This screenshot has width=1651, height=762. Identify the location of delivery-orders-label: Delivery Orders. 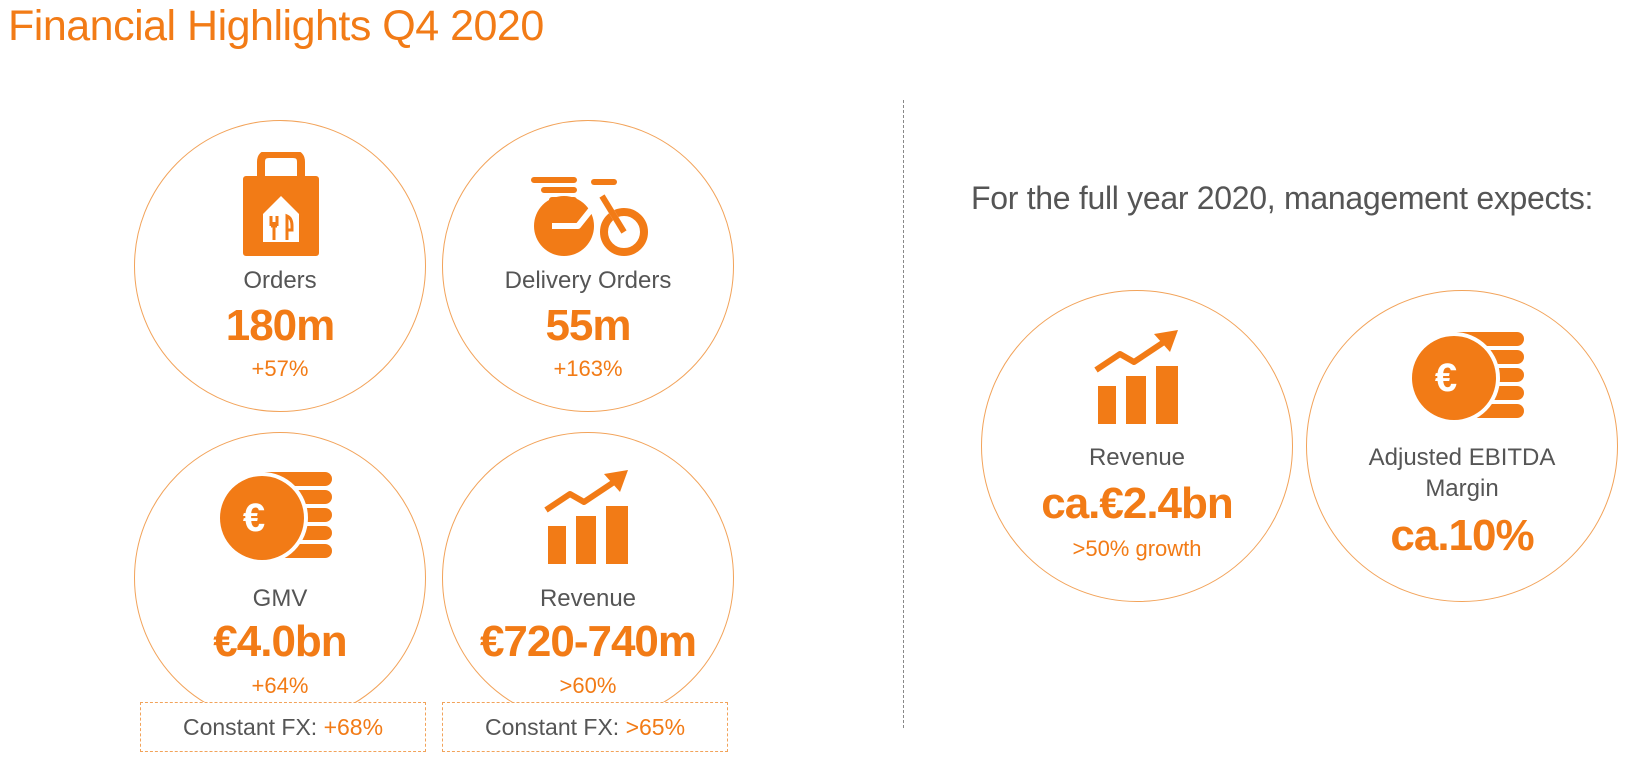
(588, 280).